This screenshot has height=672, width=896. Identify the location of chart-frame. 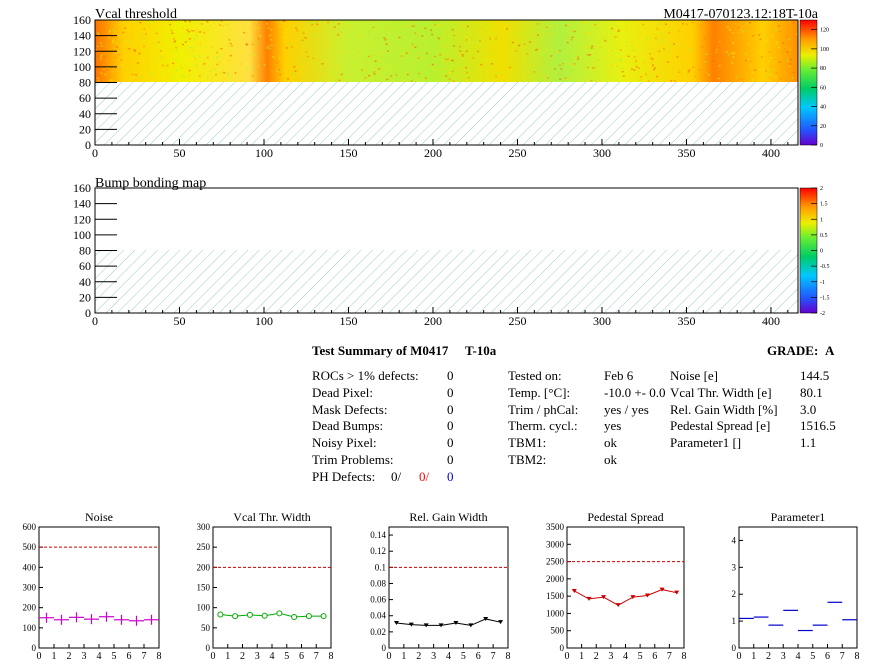
(272, 587).